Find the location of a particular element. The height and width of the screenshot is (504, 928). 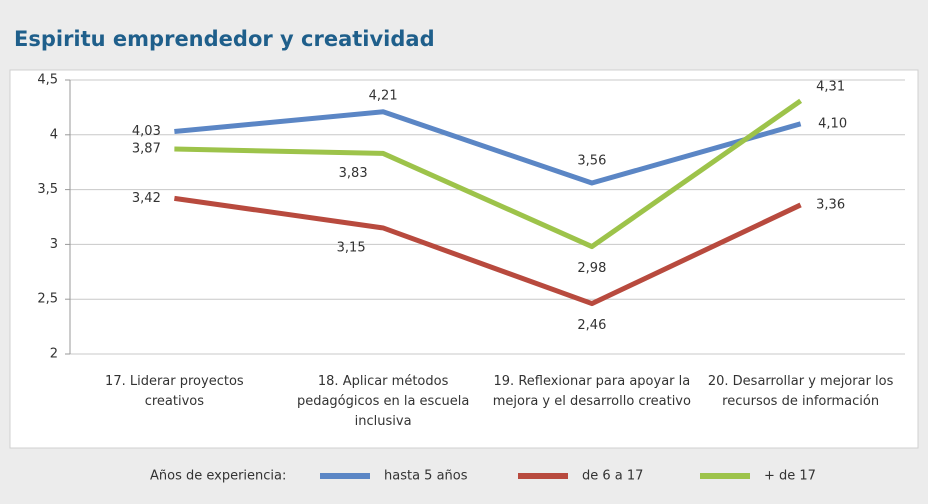

data-label: 3,15 is located at coordinates (351, 247).